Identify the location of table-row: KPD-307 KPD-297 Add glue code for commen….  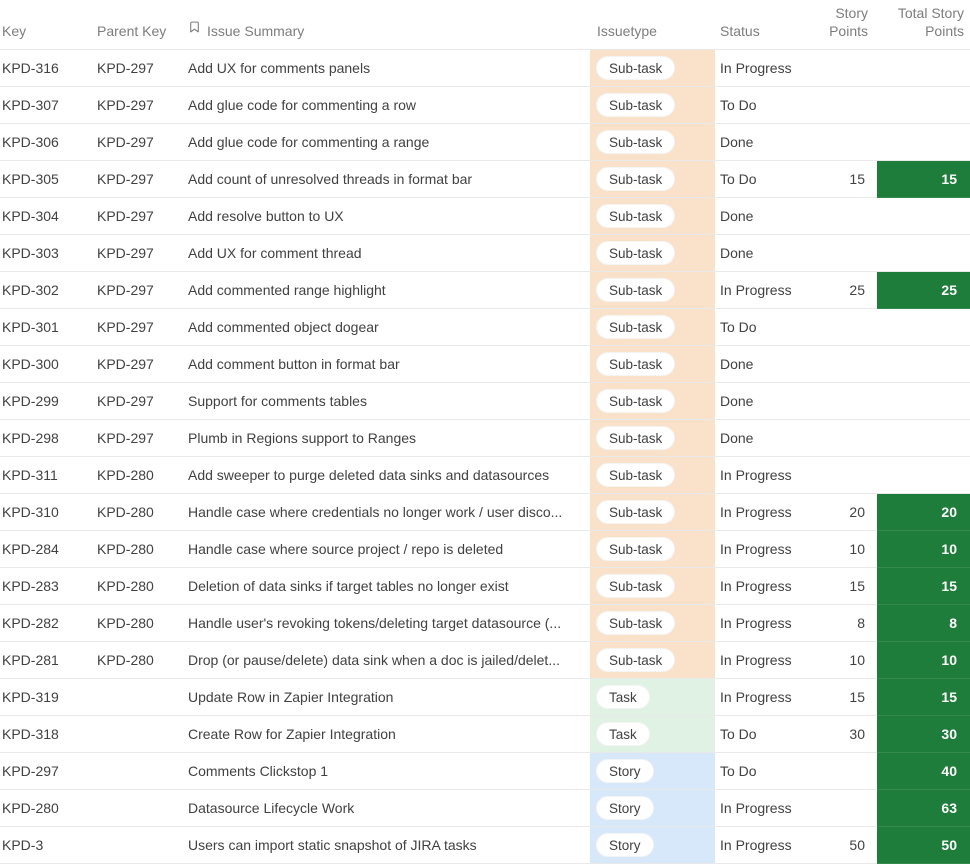
(485, 105).